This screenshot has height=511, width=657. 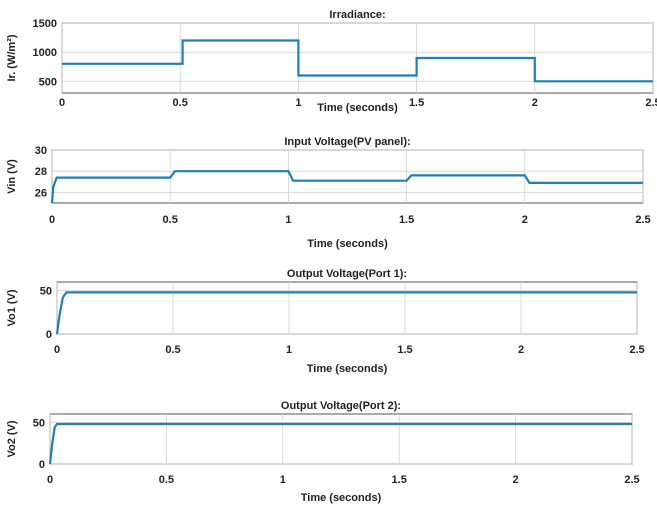 What do you see at coordinates (41, 151) in the screenshot?
I see `y-tick-label: 30` at bounding box center [41, 151].